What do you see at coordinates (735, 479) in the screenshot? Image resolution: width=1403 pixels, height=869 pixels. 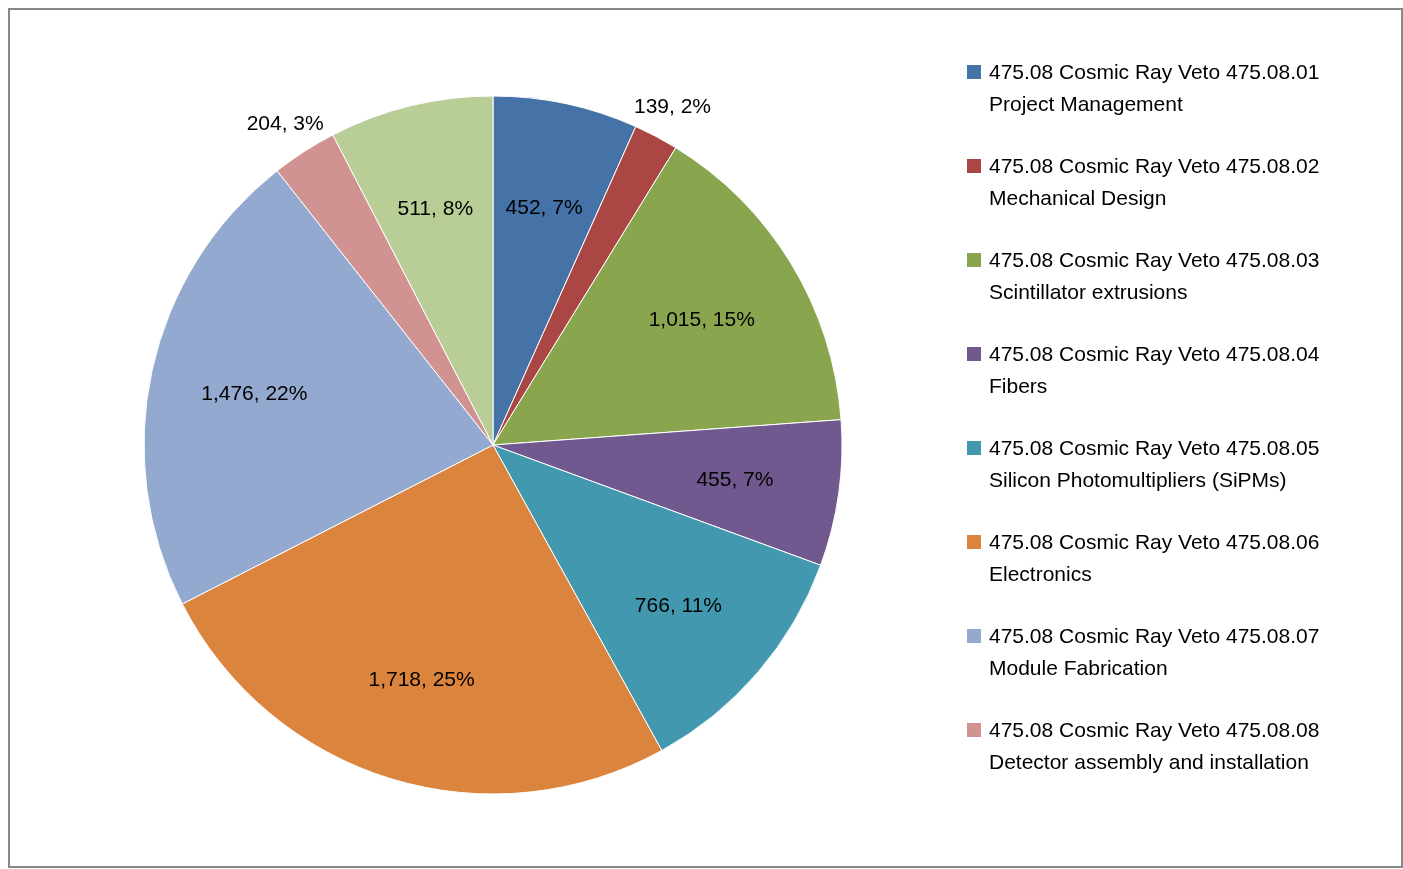 I see `data-label: 455, 7%` at bounding box center [735, 479].